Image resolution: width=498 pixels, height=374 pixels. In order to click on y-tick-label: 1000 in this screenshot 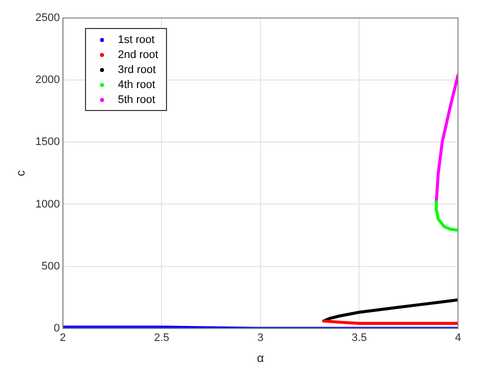, I will do `click(47, 204)`.